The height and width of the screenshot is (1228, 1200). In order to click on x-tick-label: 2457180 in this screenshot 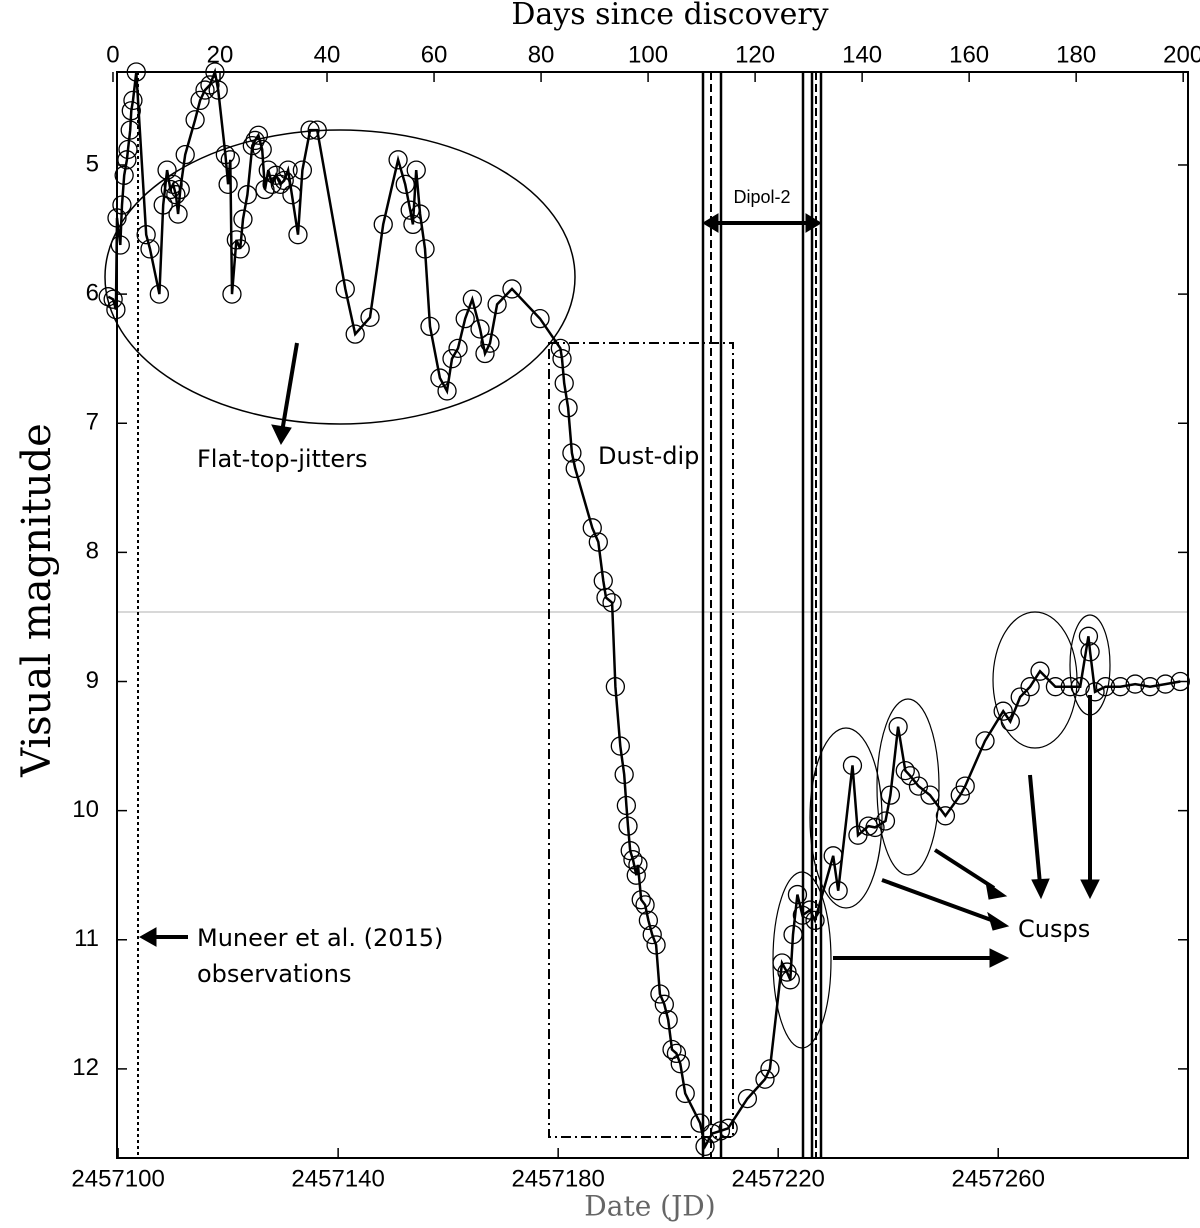, I will do `click(557, 1178)`.